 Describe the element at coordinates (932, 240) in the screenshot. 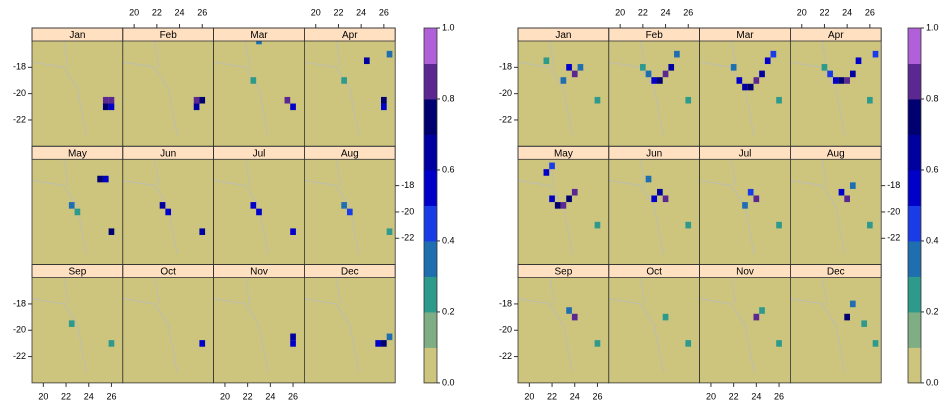

I see `colorbar-tick-label: 0.4` at that location.